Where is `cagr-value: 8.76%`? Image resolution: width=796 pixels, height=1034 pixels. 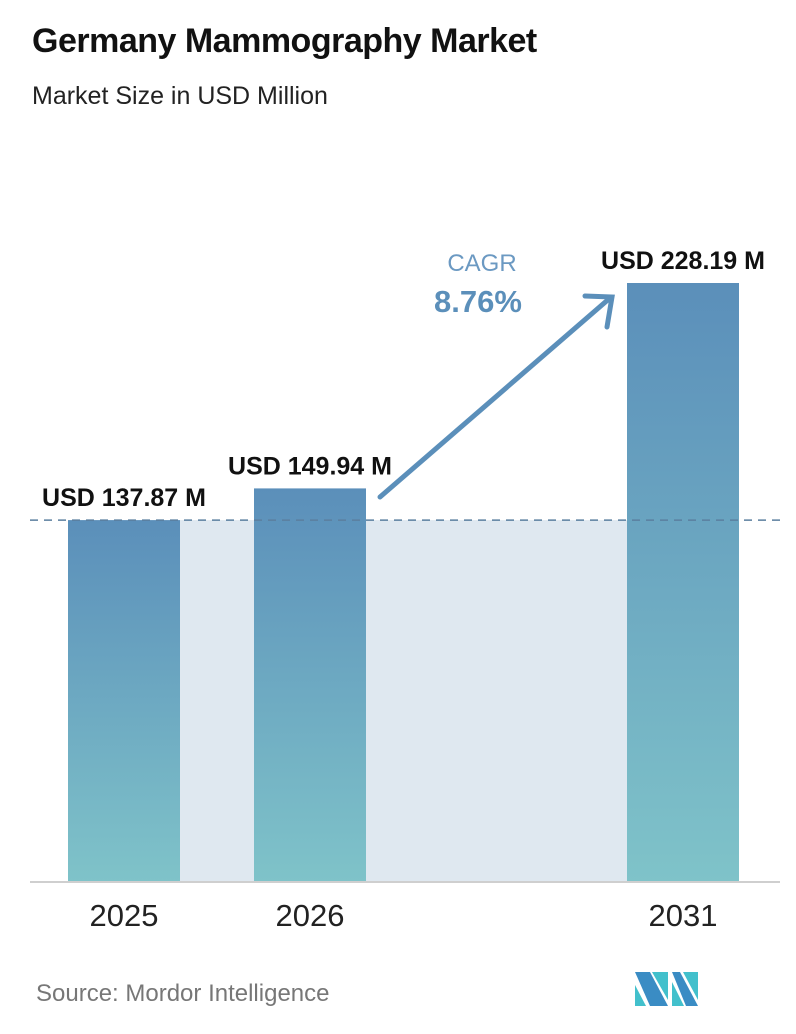 cagr-value: 8.76% is located at coordinates (478, 301).